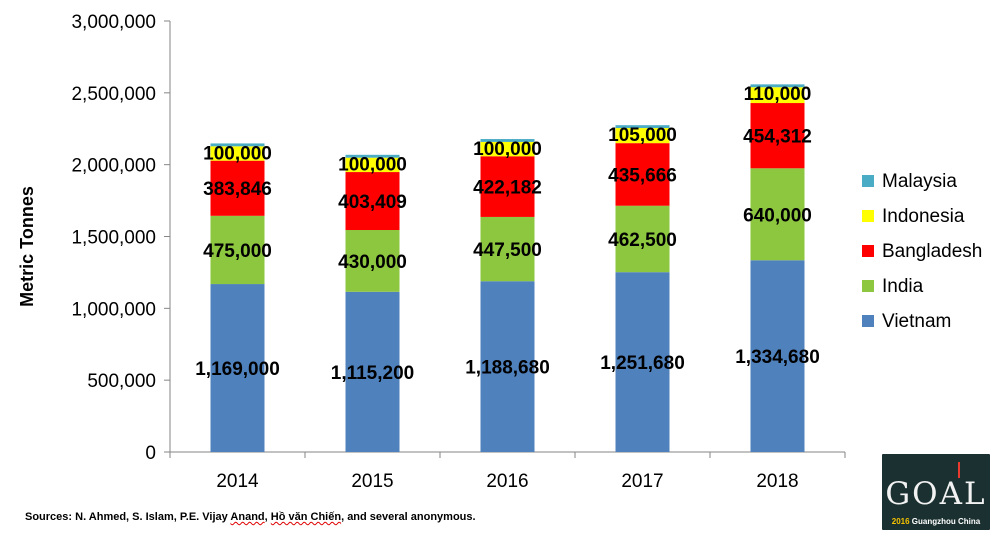  What do you see at coordinates (507, 481) in the screenshot?
I see `x-tick-label: 2016` at bounding box center [507, 481].